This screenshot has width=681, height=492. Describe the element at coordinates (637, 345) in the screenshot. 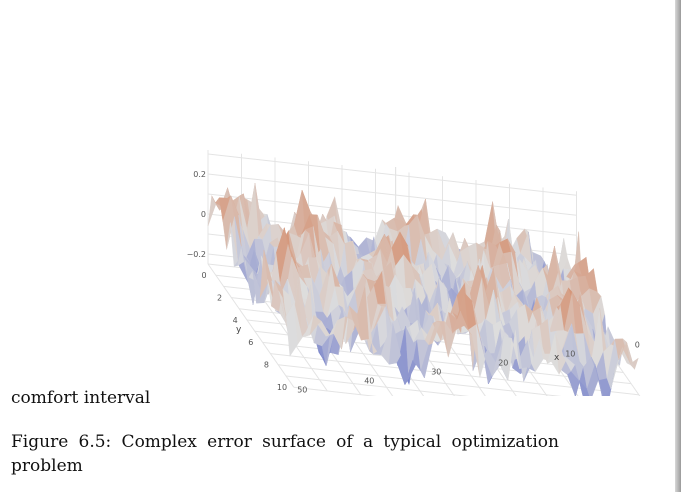

I see `x-tick-label: 0` at that location.